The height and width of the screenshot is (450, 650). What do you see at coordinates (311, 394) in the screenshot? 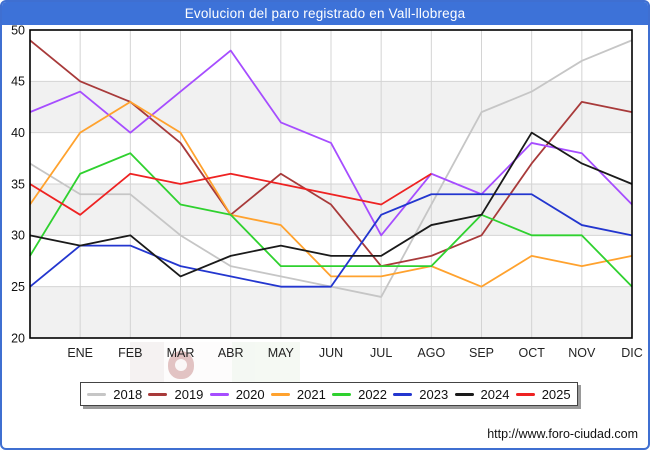
I see `legend-label-2021: 2021` at bounding box center [311, 394].